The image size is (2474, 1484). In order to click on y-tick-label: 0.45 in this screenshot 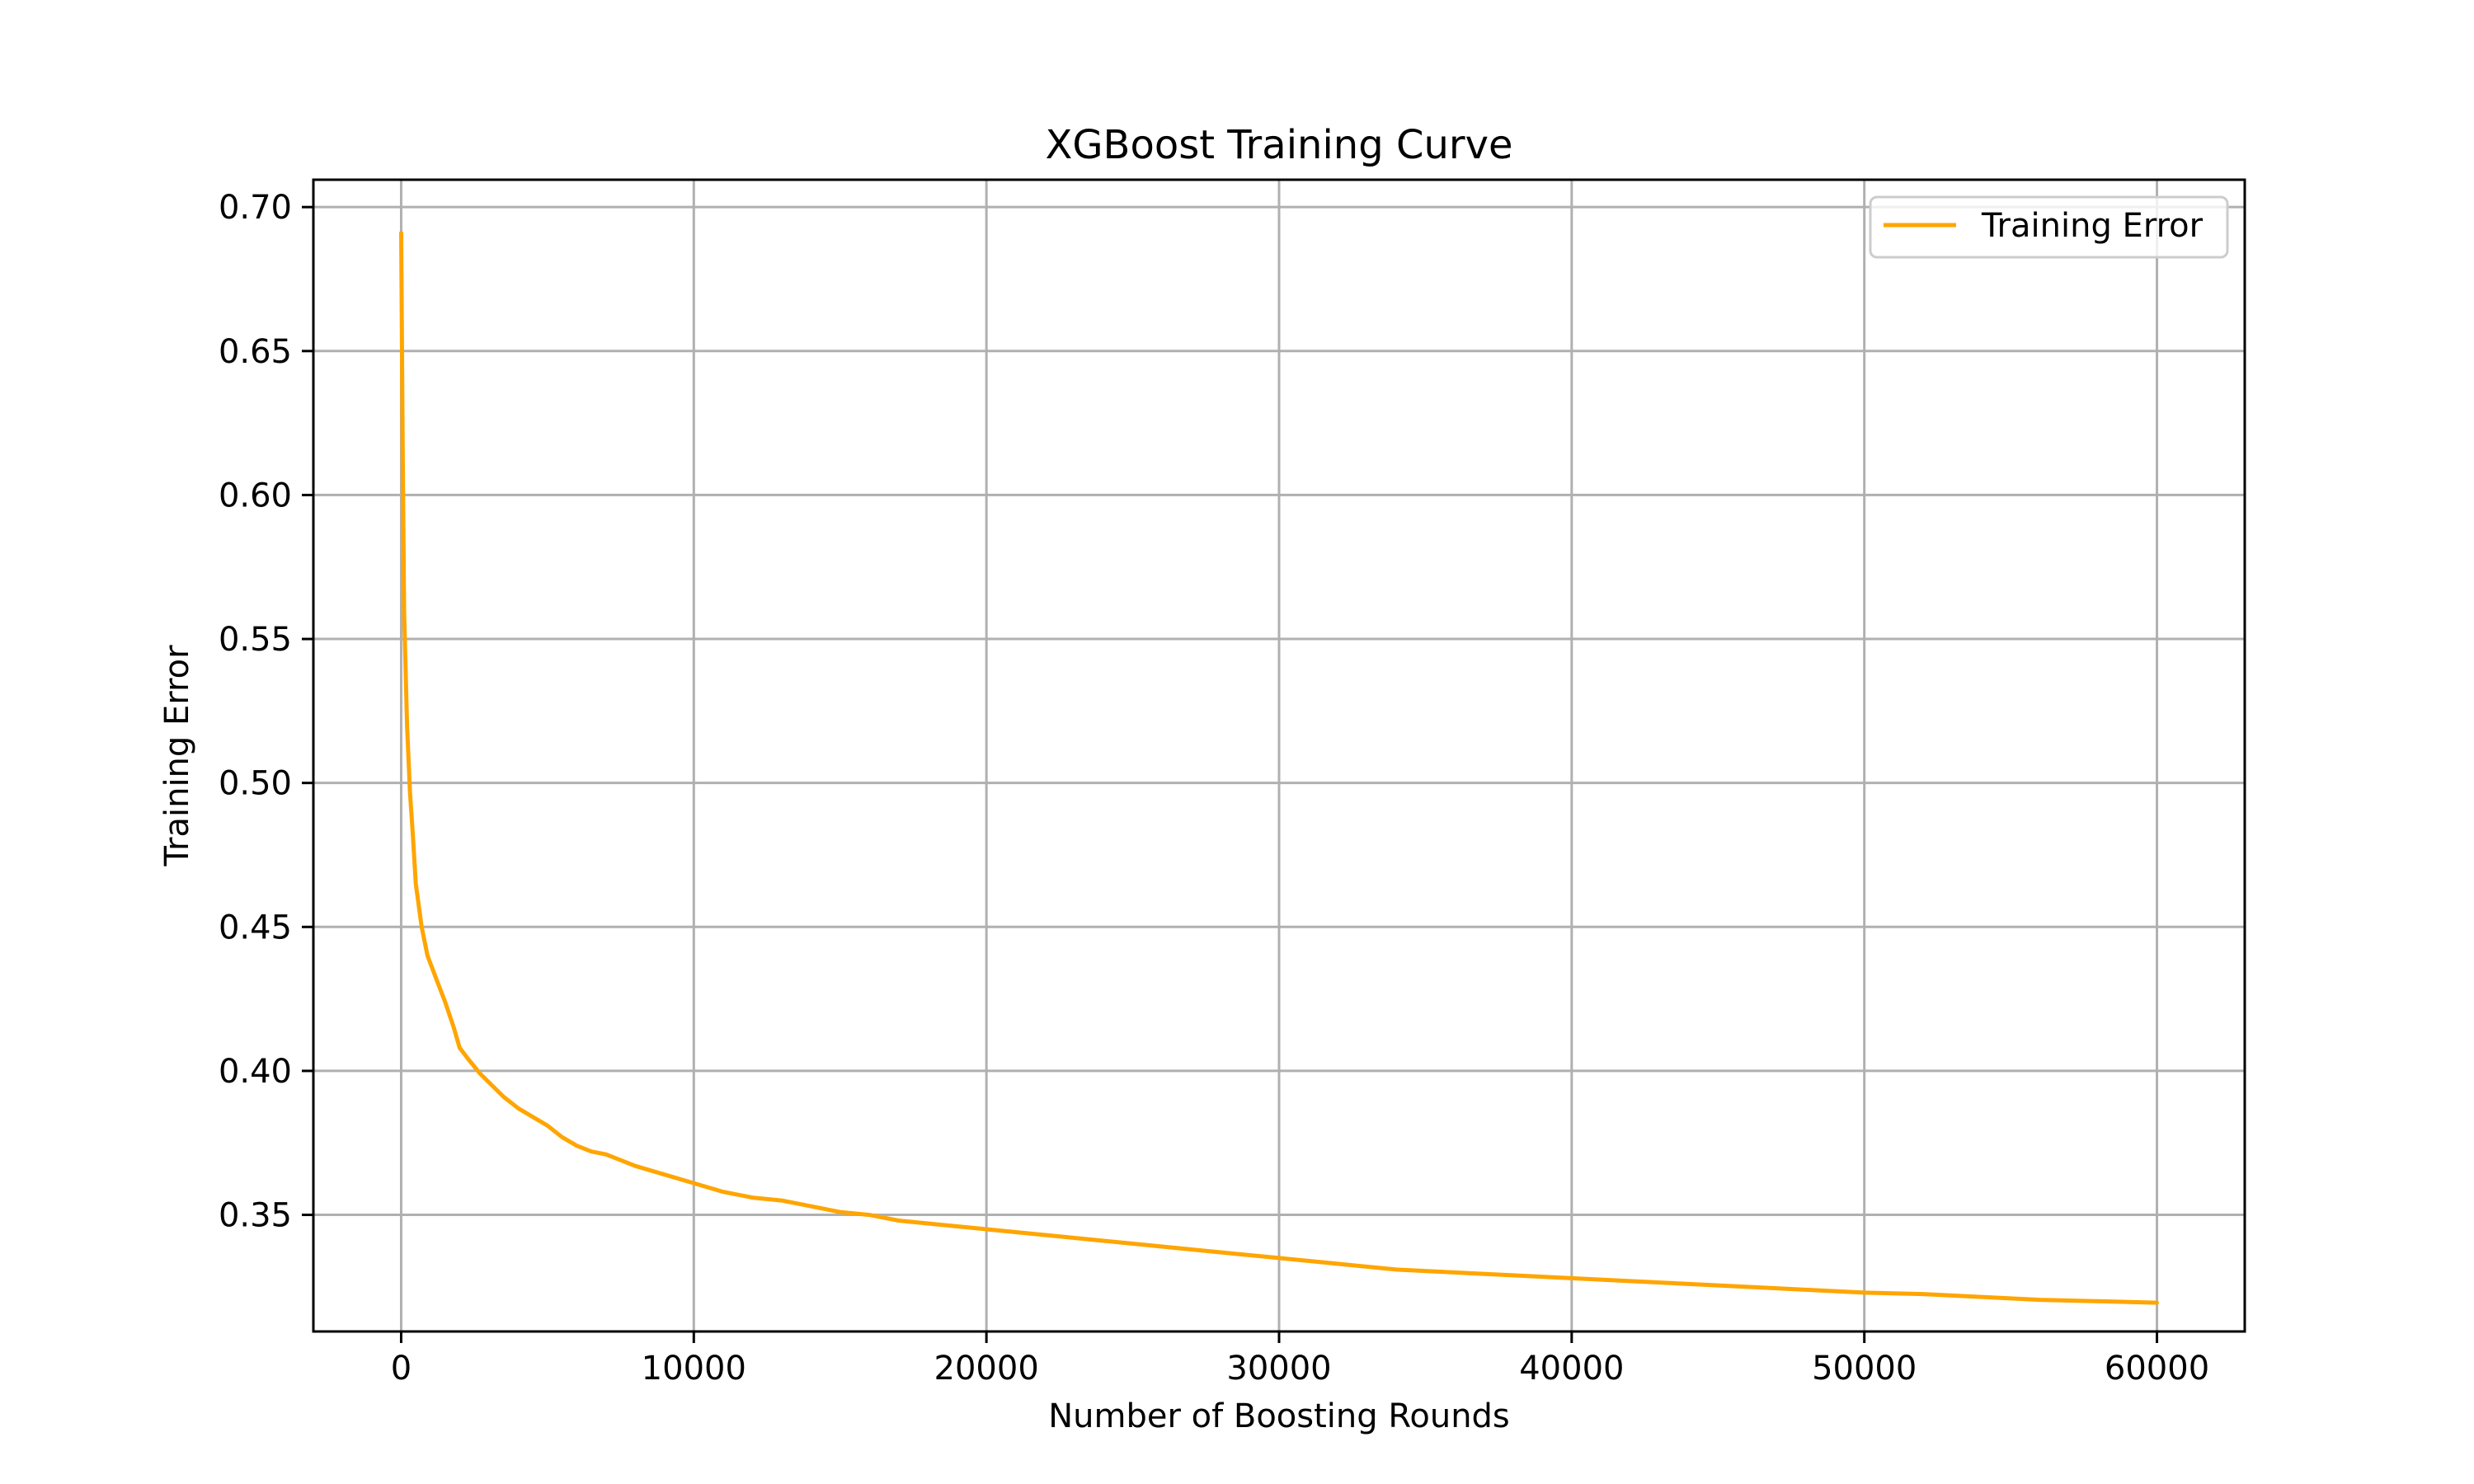, I will do `click(255, 927)`.